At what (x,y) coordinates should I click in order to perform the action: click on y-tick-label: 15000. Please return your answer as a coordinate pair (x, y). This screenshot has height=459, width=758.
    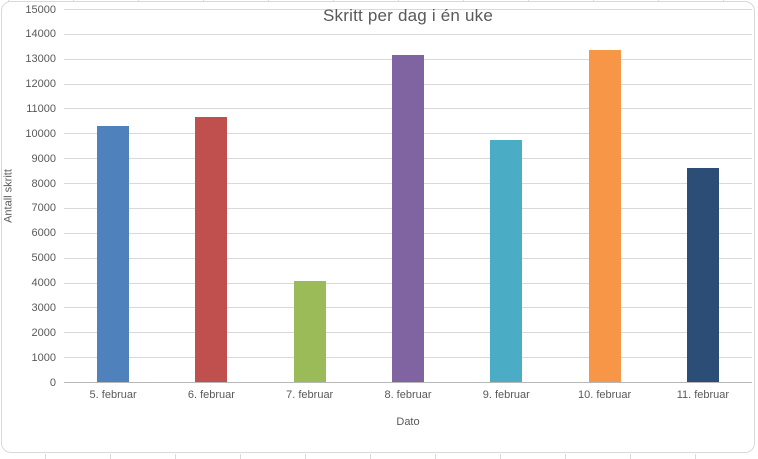
    Looking at the image, I should click on (40, 9).